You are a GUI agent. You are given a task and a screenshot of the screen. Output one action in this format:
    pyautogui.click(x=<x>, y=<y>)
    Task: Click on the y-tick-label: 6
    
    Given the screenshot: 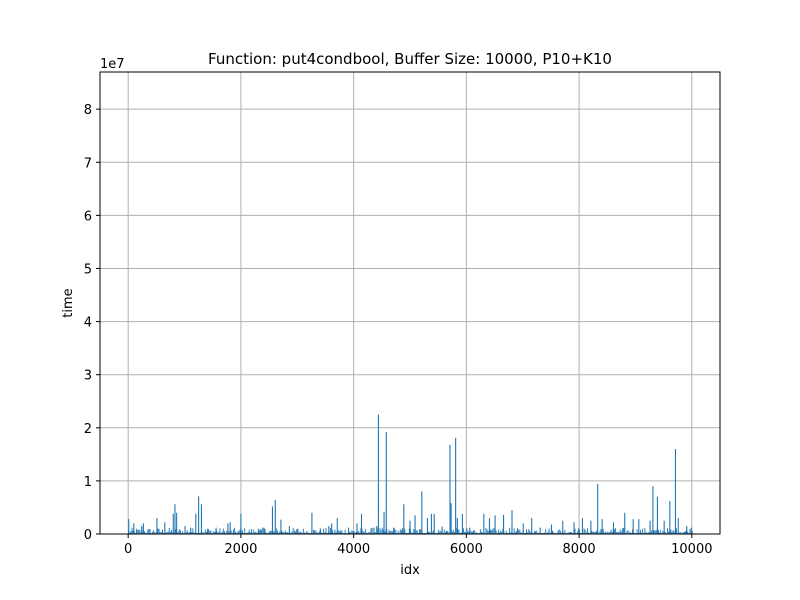 What is the action you would take?
    pyautogui.click(x=88, y=216)
    